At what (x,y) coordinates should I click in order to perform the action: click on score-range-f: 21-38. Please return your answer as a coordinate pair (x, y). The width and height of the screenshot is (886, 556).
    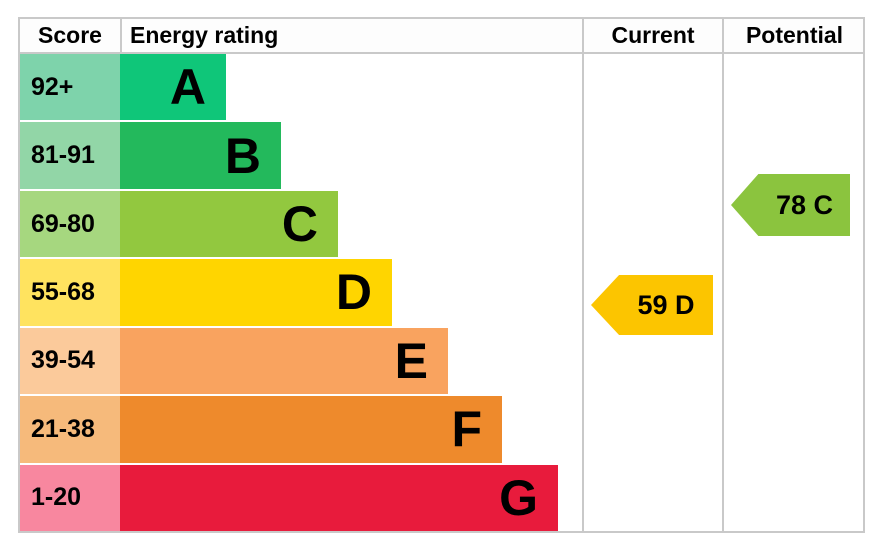
    Looking at the image, I should click on (70, 429).